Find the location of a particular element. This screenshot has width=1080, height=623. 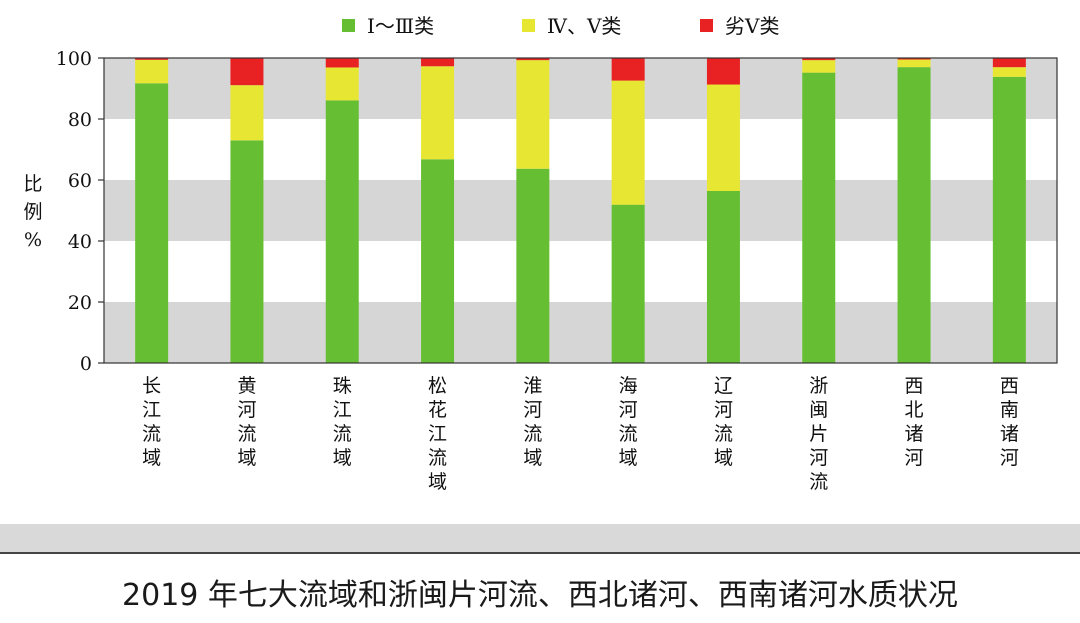

y-axis-label-char: 例 is located at coordinates (33, 212).